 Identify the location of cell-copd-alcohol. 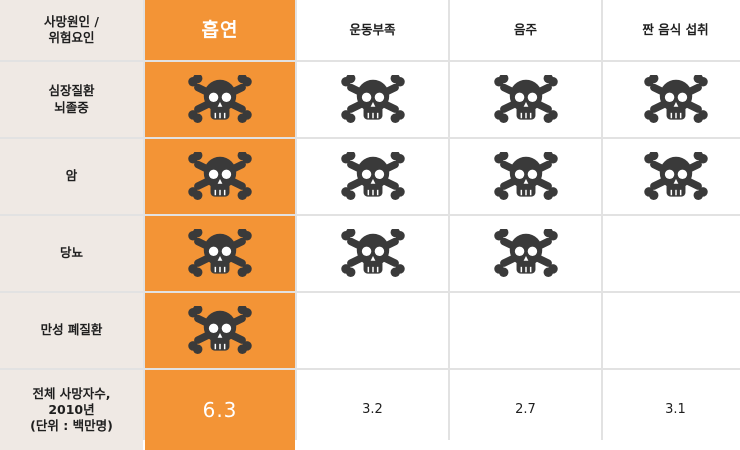
(525, 330).